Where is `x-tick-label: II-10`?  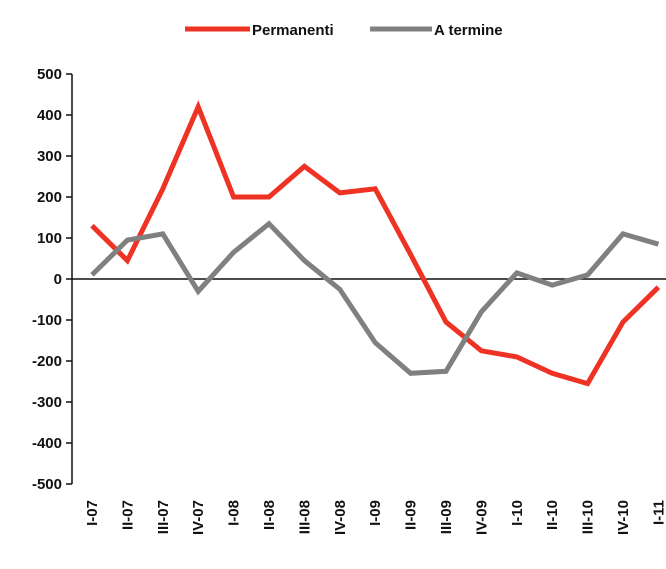 x-tick-label: II-10 is located at coordinates (552, 515).